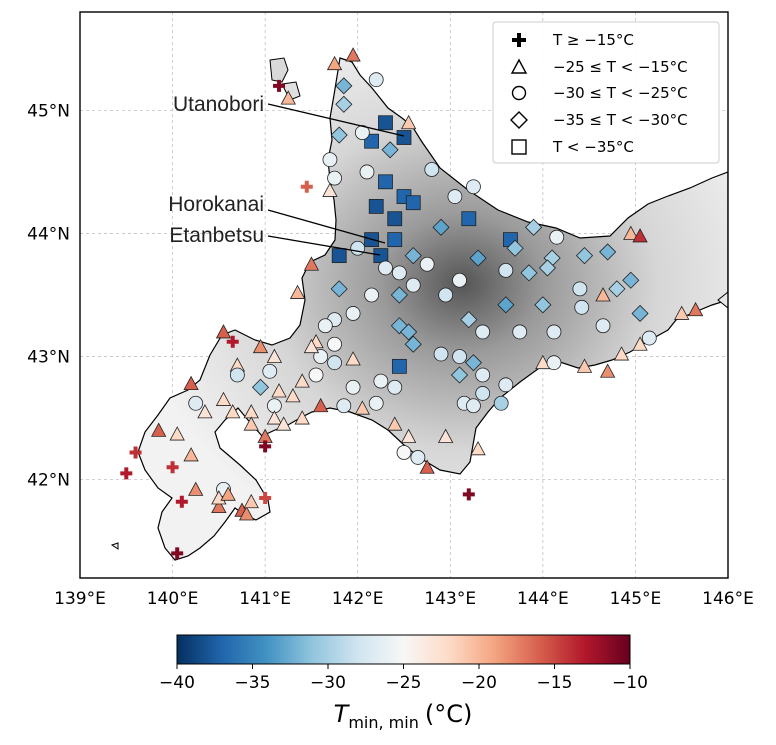 The image size is (776, 745). I want to click on colorbar-title: Tmin, min (°C), so click(403, 716).